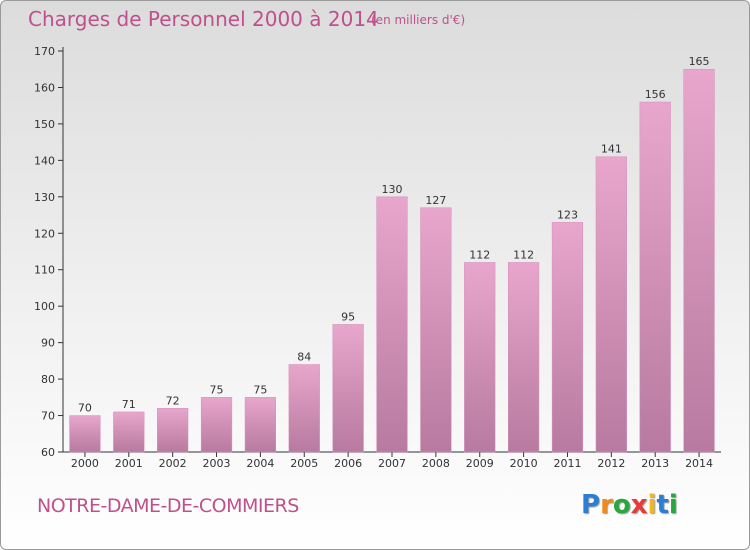  Describe the element at coordinates (48, 379) in the screenshot. I see `y-tick-label: 80` at that location.